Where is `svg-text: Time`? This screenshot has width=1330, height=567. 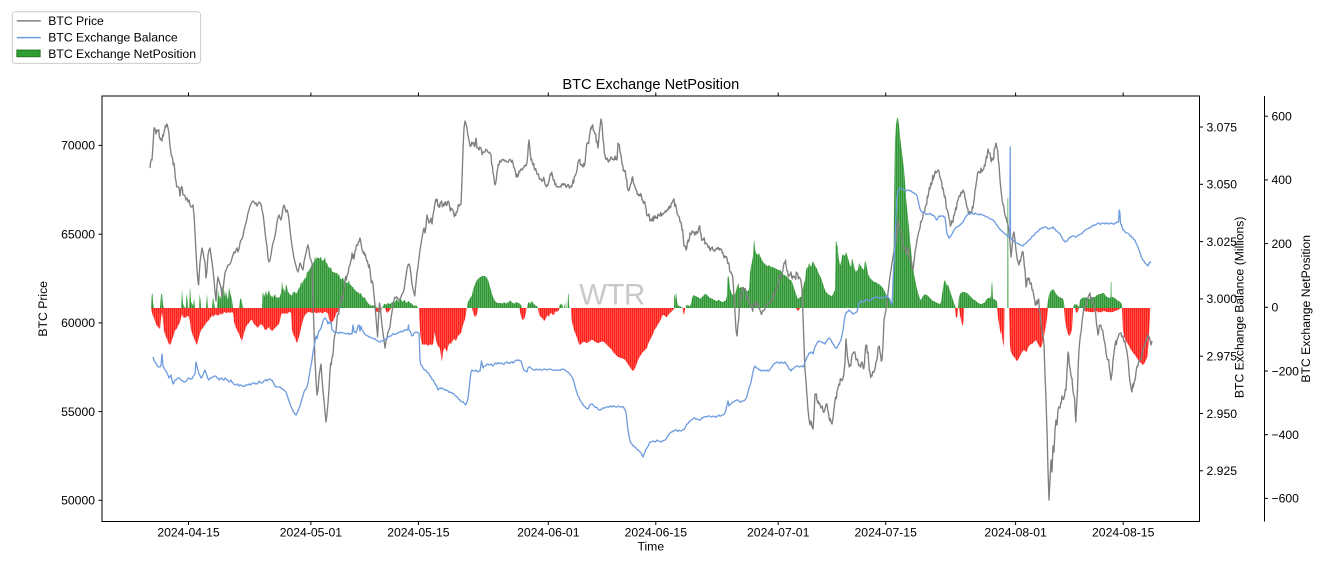 svg-text: Time is located at coordinates (650, 547).